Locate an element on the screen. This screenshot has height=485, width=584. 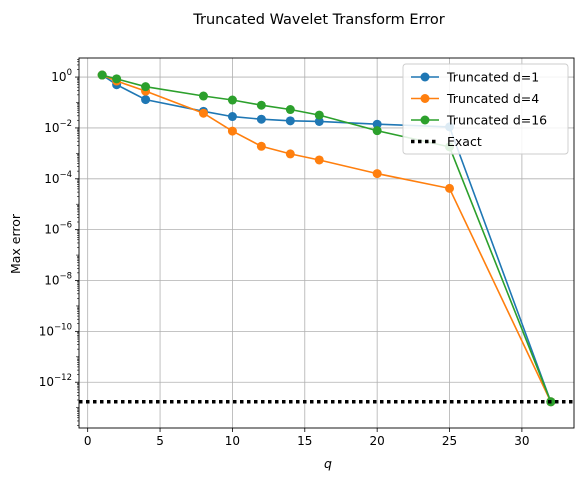
y-tick-label: 10⁻⁸ is located at coordinates (58, 280).